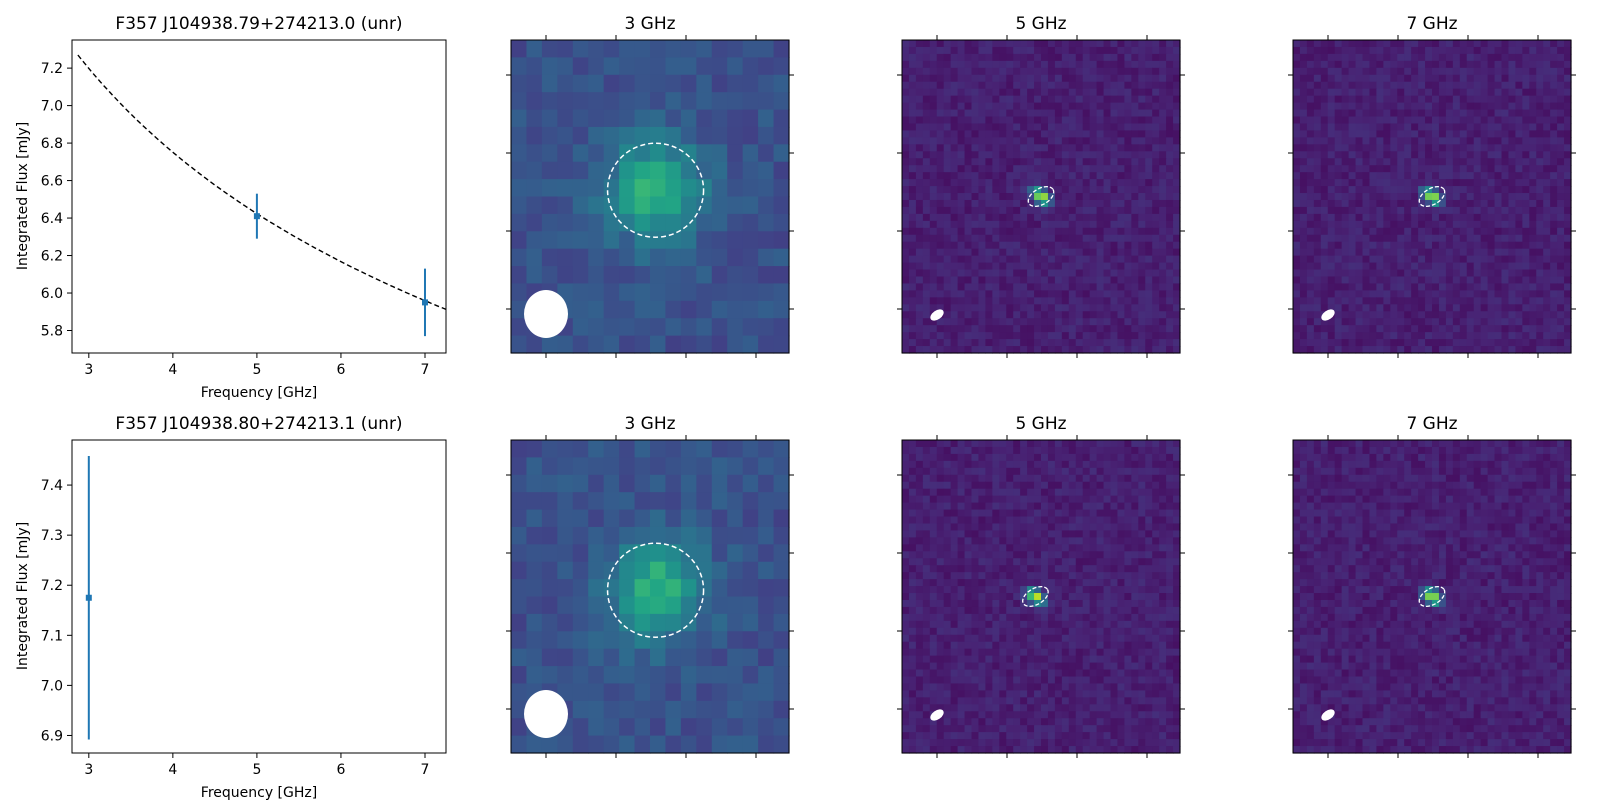 This screenshot has height=810, width=1620. I want to click on image-3ghz-2-frame, so click(650, 596).